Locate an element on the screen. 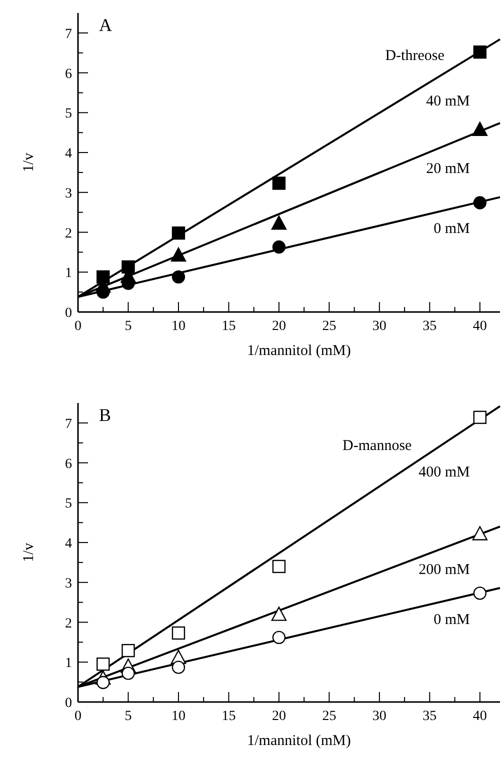 The image size is (502, 757). series-label: 400 mM is located at coordinates (444, 472).